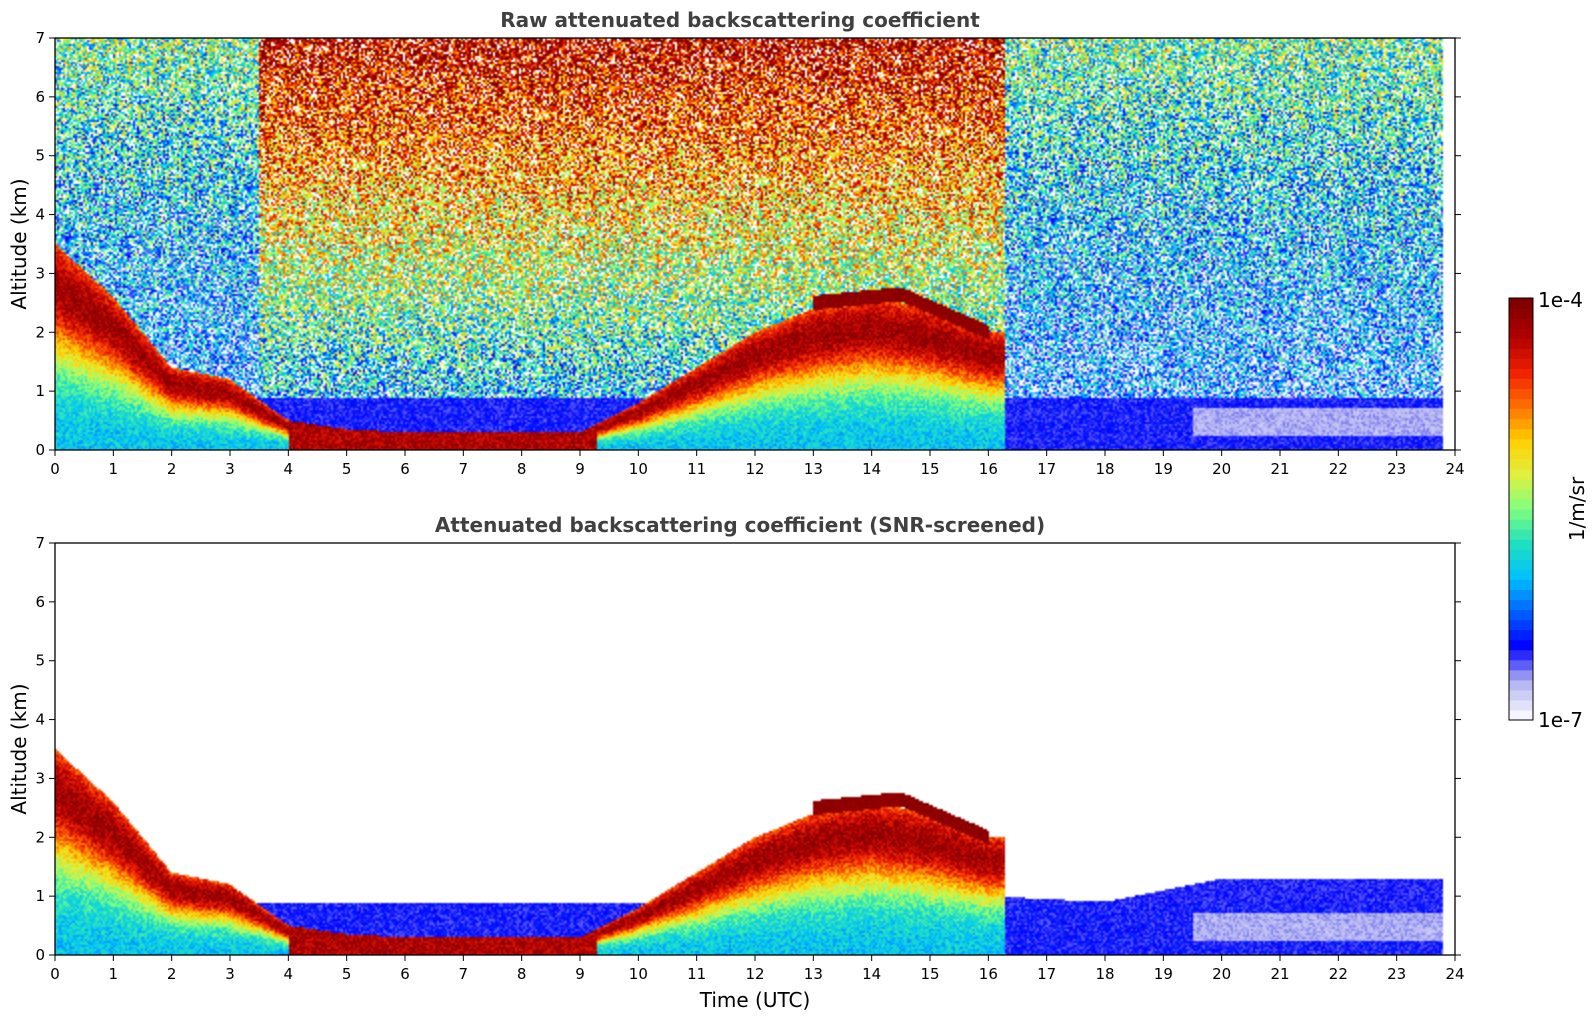 Image resolution: width=1595 pixels, height=1020 pixels. Describe the element at coordinates (1548, 510) in the screenshot. I see `colorbar: 1e-4 1e-7 1/m/sr` at that location.